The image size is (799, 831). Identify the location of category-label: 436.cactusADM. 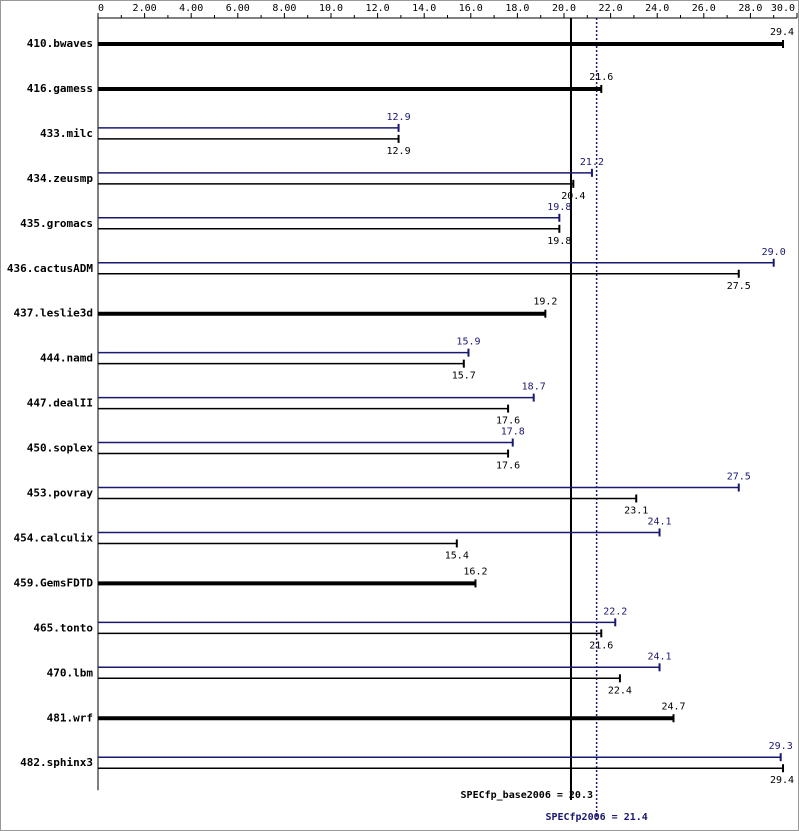
(50, 268).